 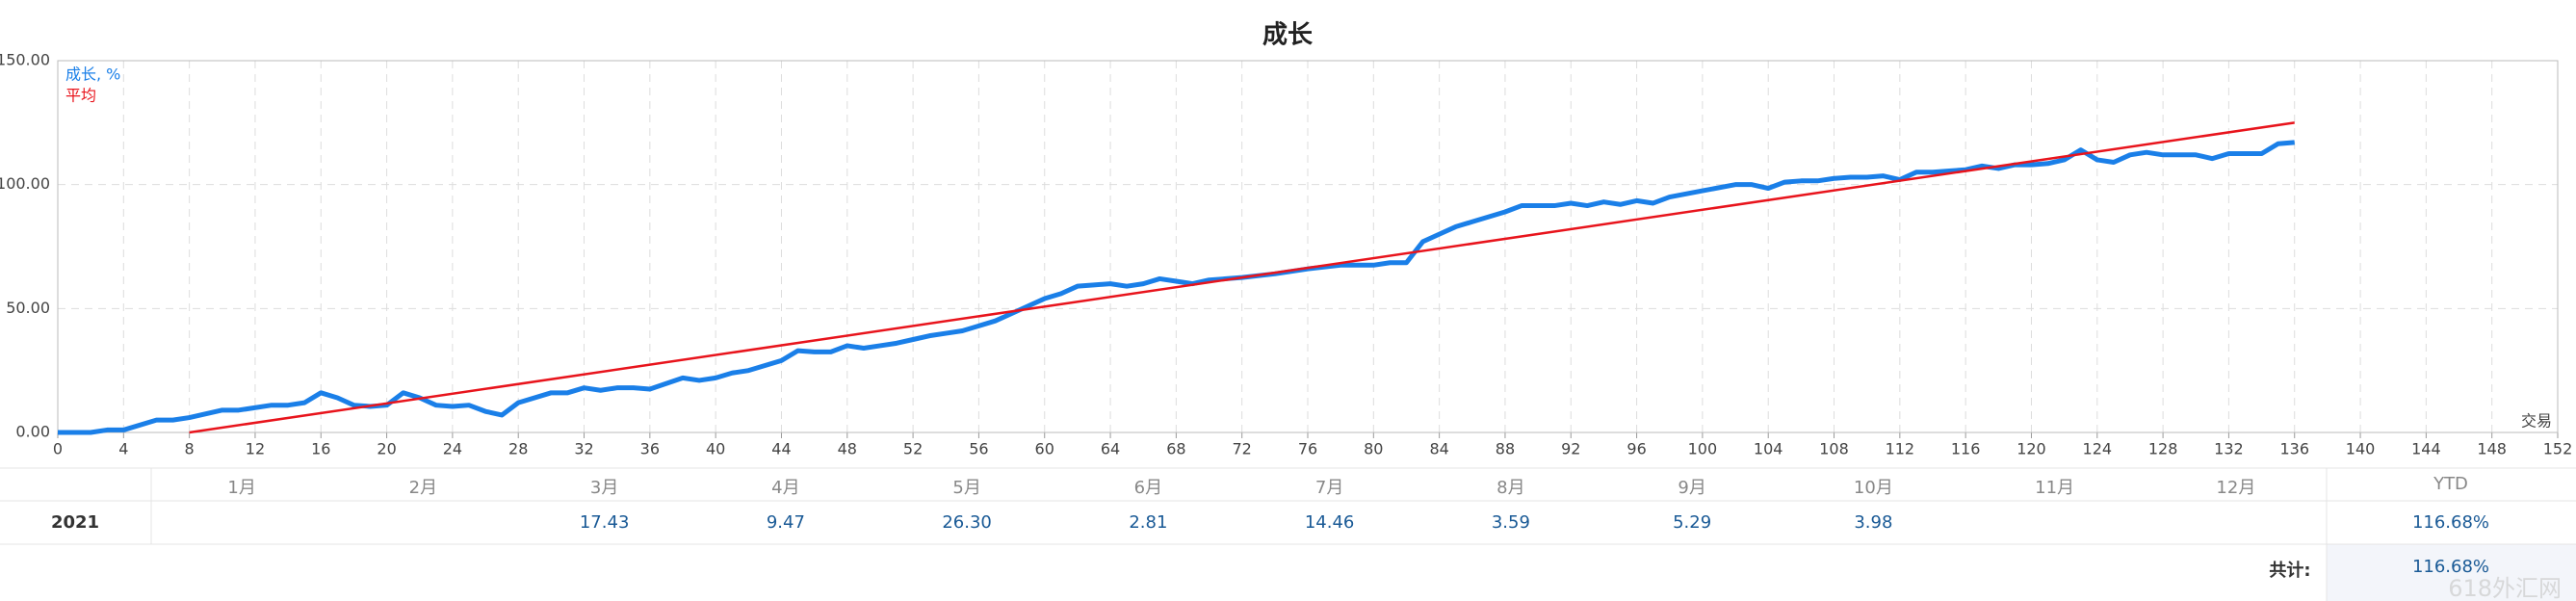 I want to click on month-value: 14.46, so click(x=1329, y=522).